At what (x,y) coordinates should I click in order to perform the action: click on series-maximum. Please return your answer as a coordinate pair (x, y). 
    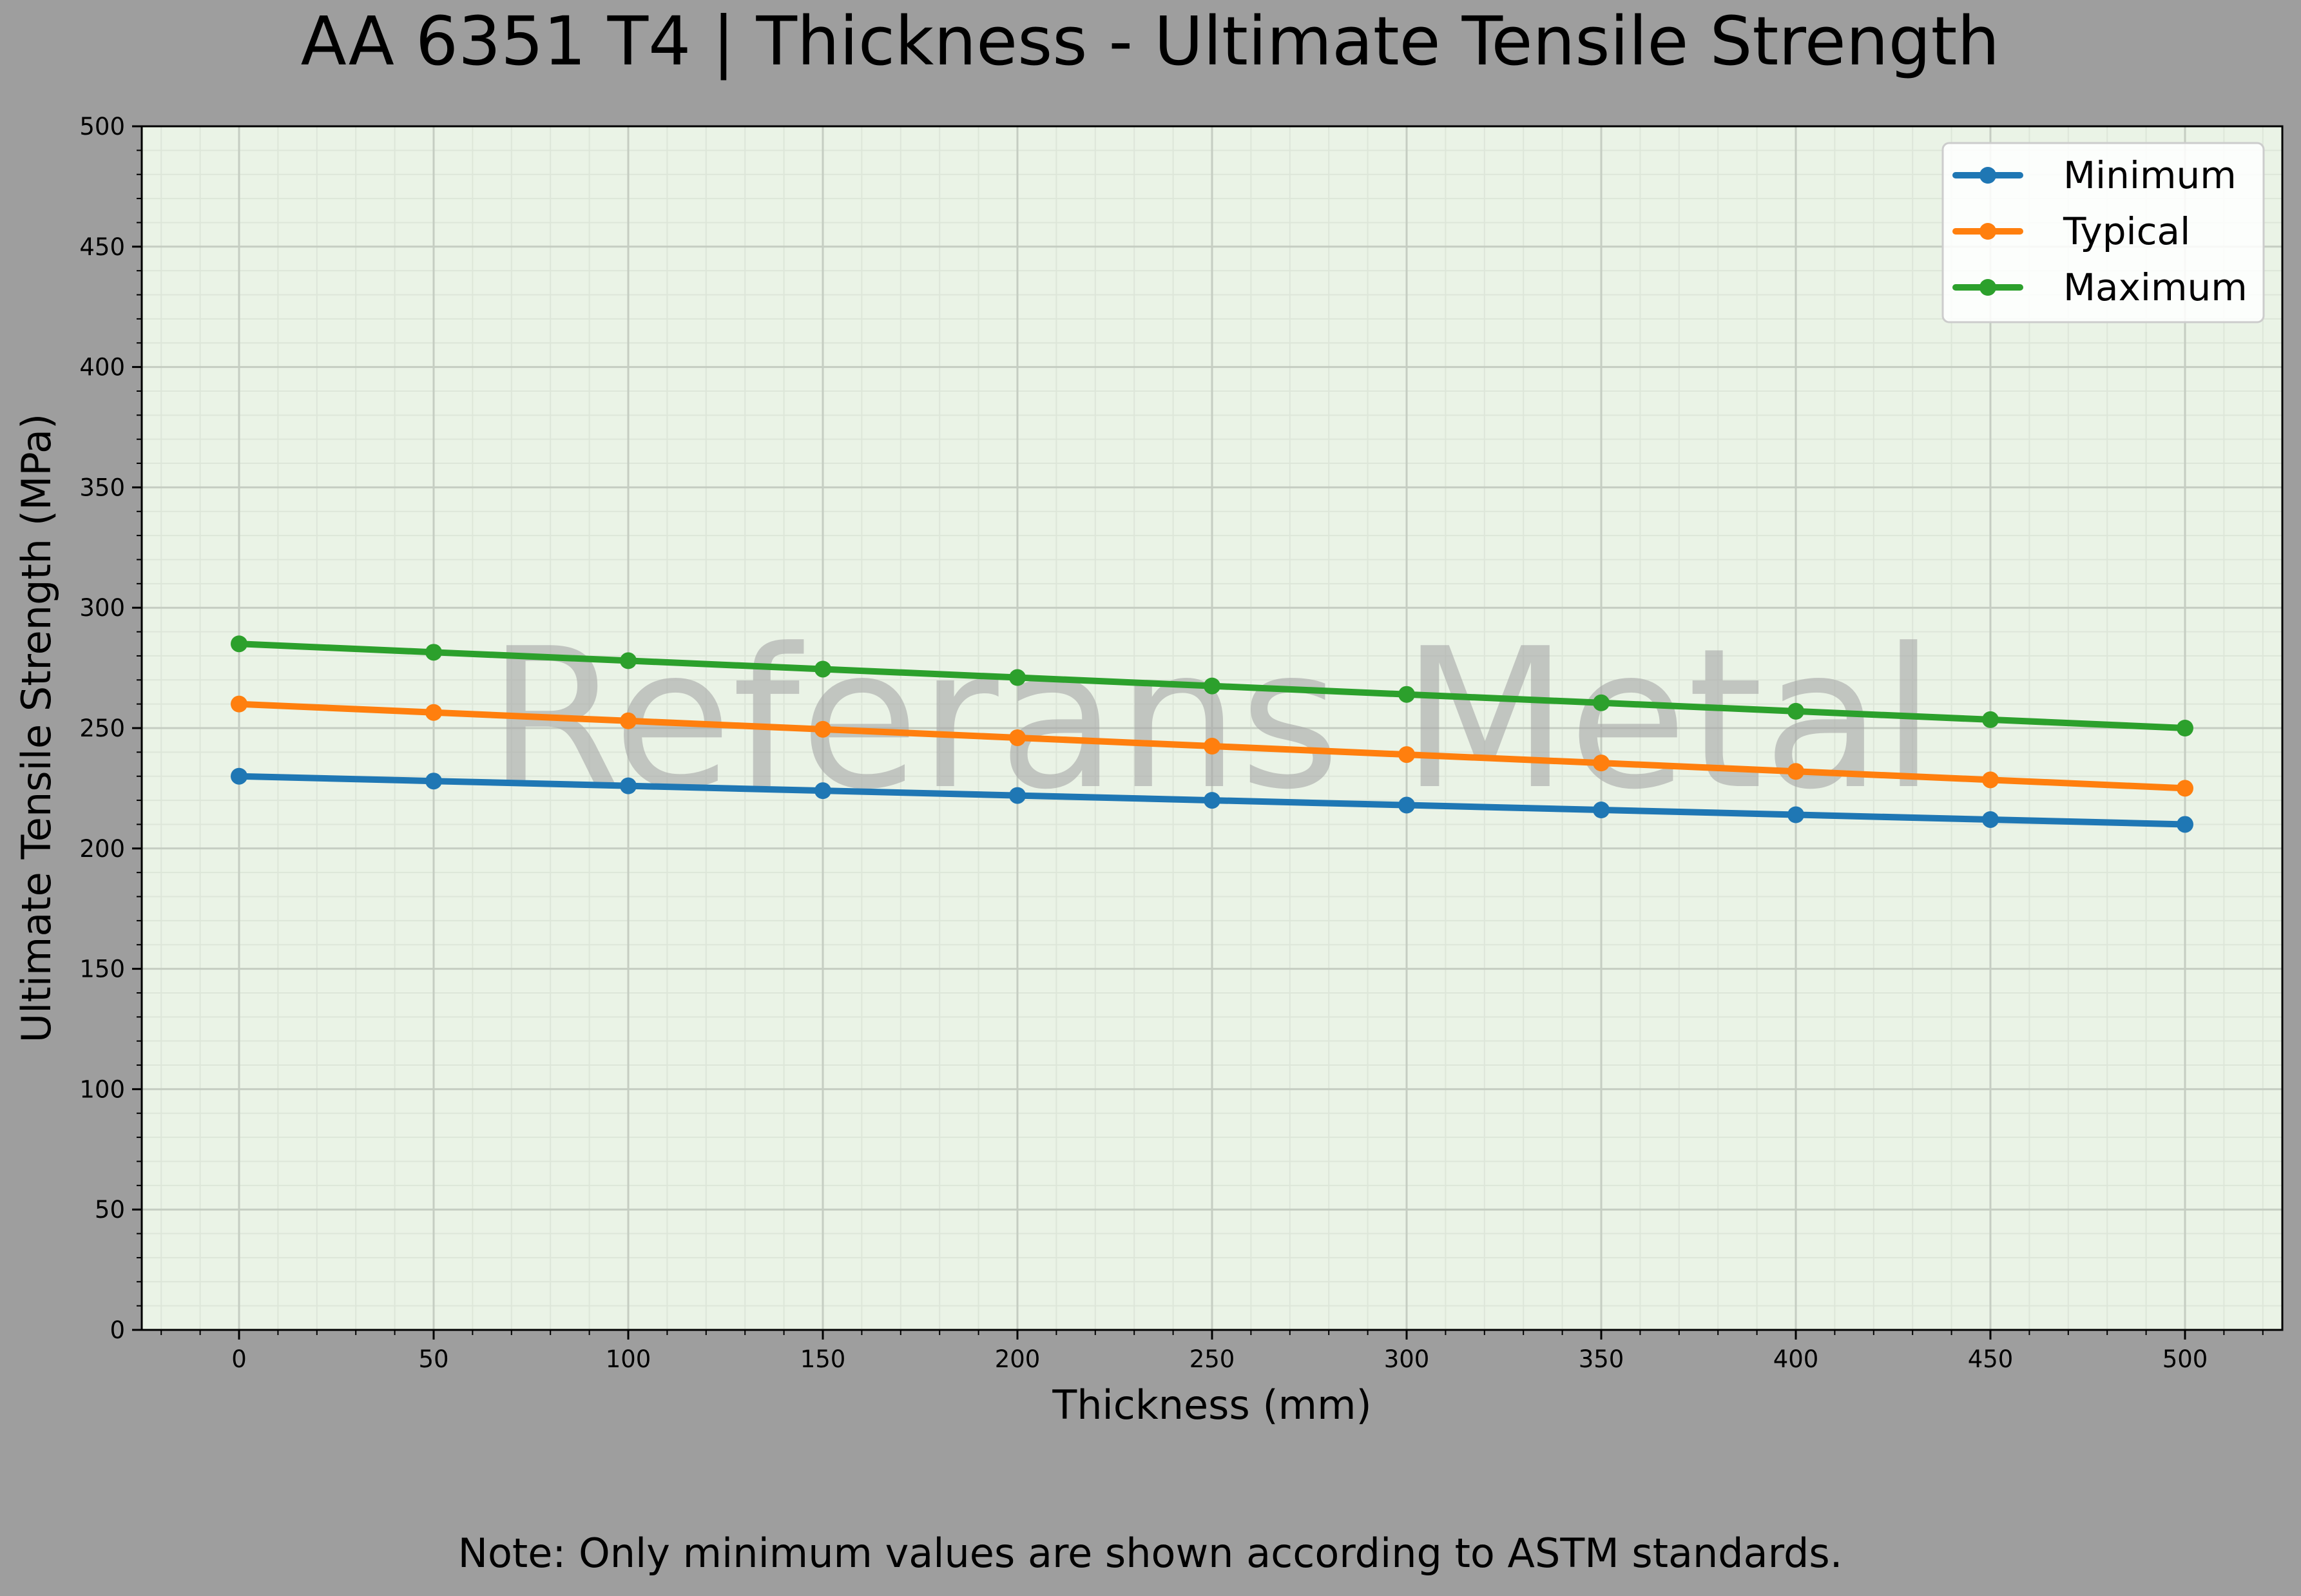
    Looking at the image, I should click on (1212, 685).